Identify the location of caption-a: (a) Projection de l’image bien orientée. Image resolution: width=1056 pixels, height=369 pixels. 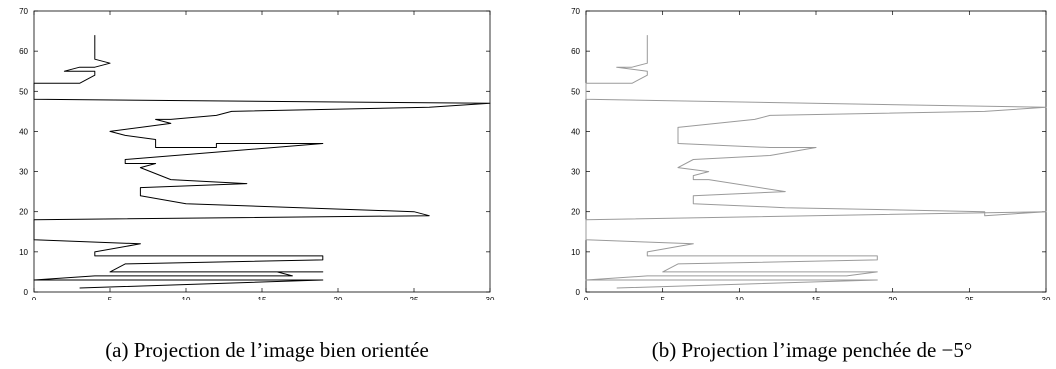
(267, 350).